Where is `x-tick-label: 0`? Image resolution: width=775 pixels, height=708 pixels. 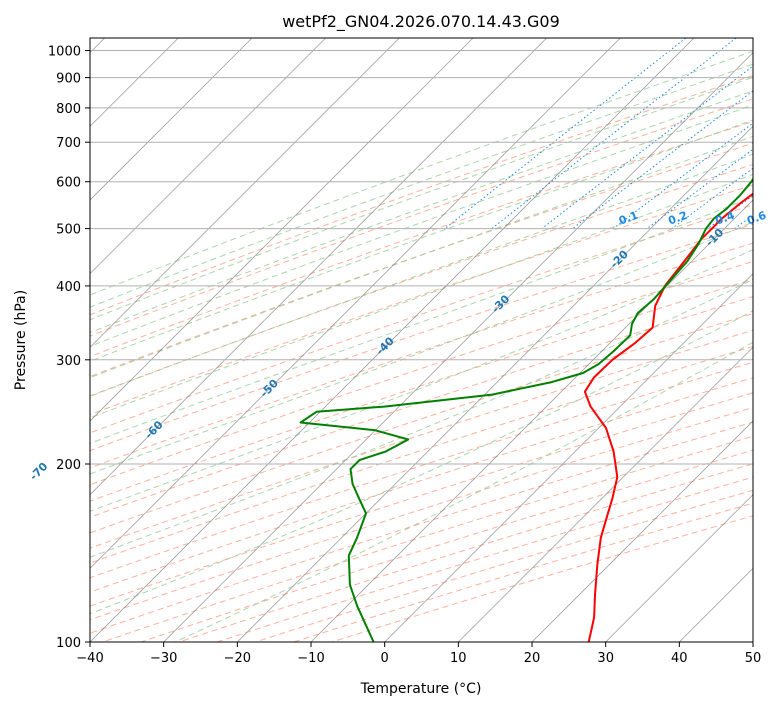 x-tick-label: 0 is located at coordinates (385, 658).